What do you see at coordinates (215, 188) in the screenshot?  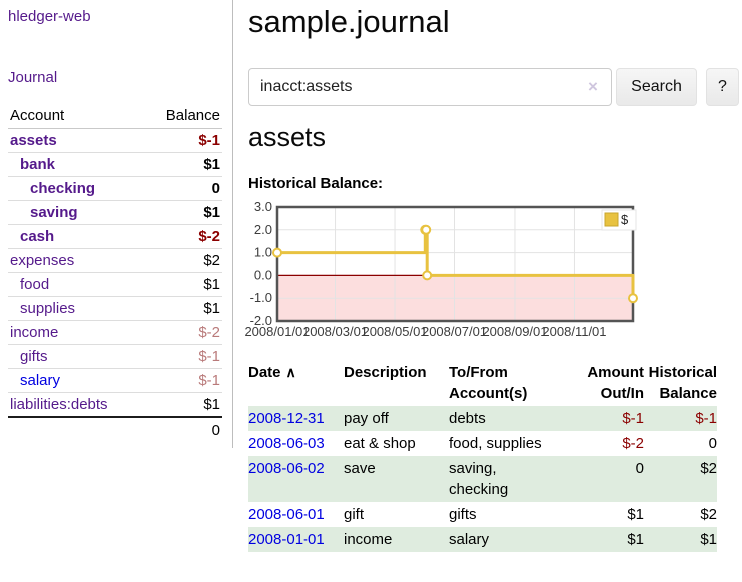 I see `account-balance: 0` at bounding box center [215, 188].